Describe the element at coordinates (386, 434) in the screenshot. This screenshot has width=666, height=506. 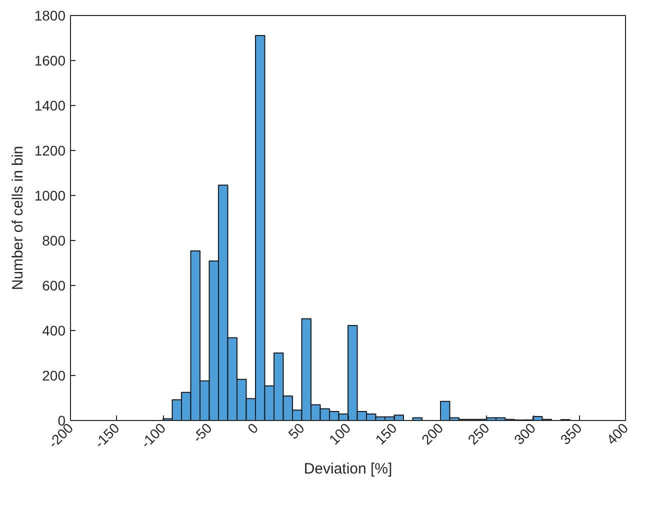
I see `x-tick-label: 150` at that location.